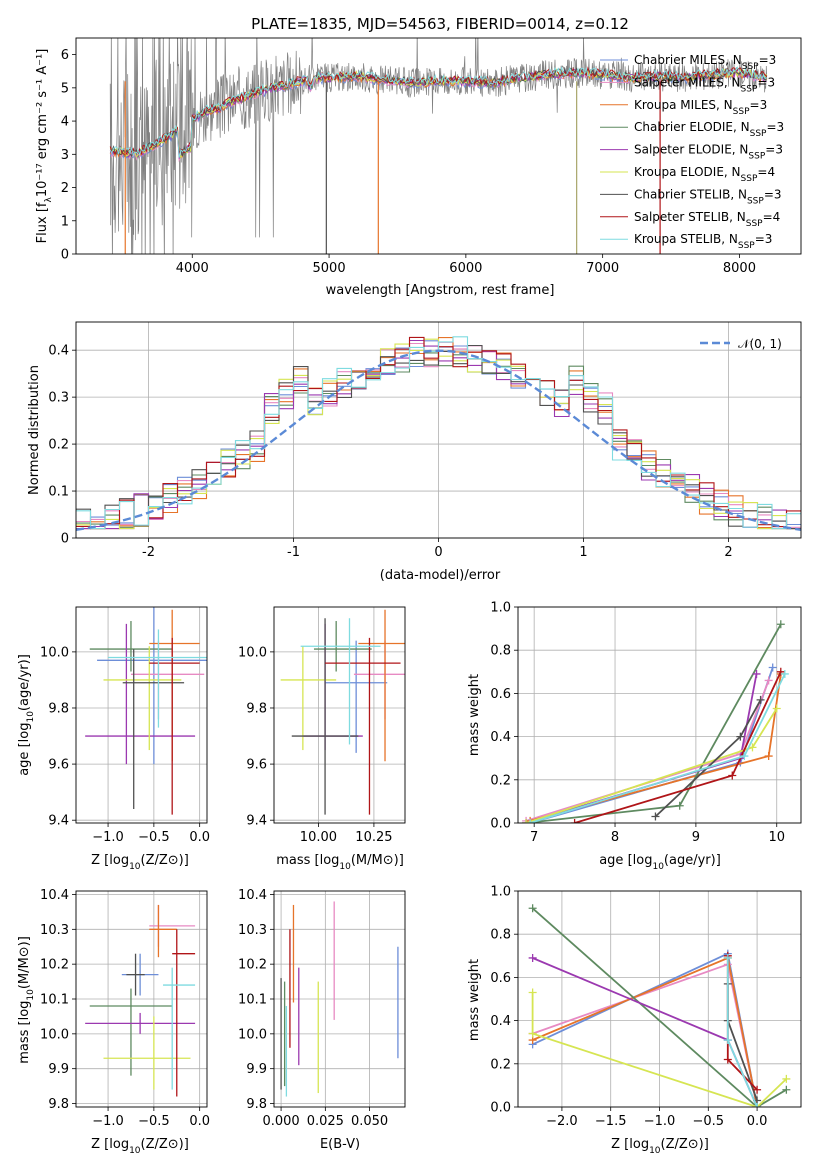 The image size is (819, 1170). I want to click on residuals-plot-area, so click(438, 433).